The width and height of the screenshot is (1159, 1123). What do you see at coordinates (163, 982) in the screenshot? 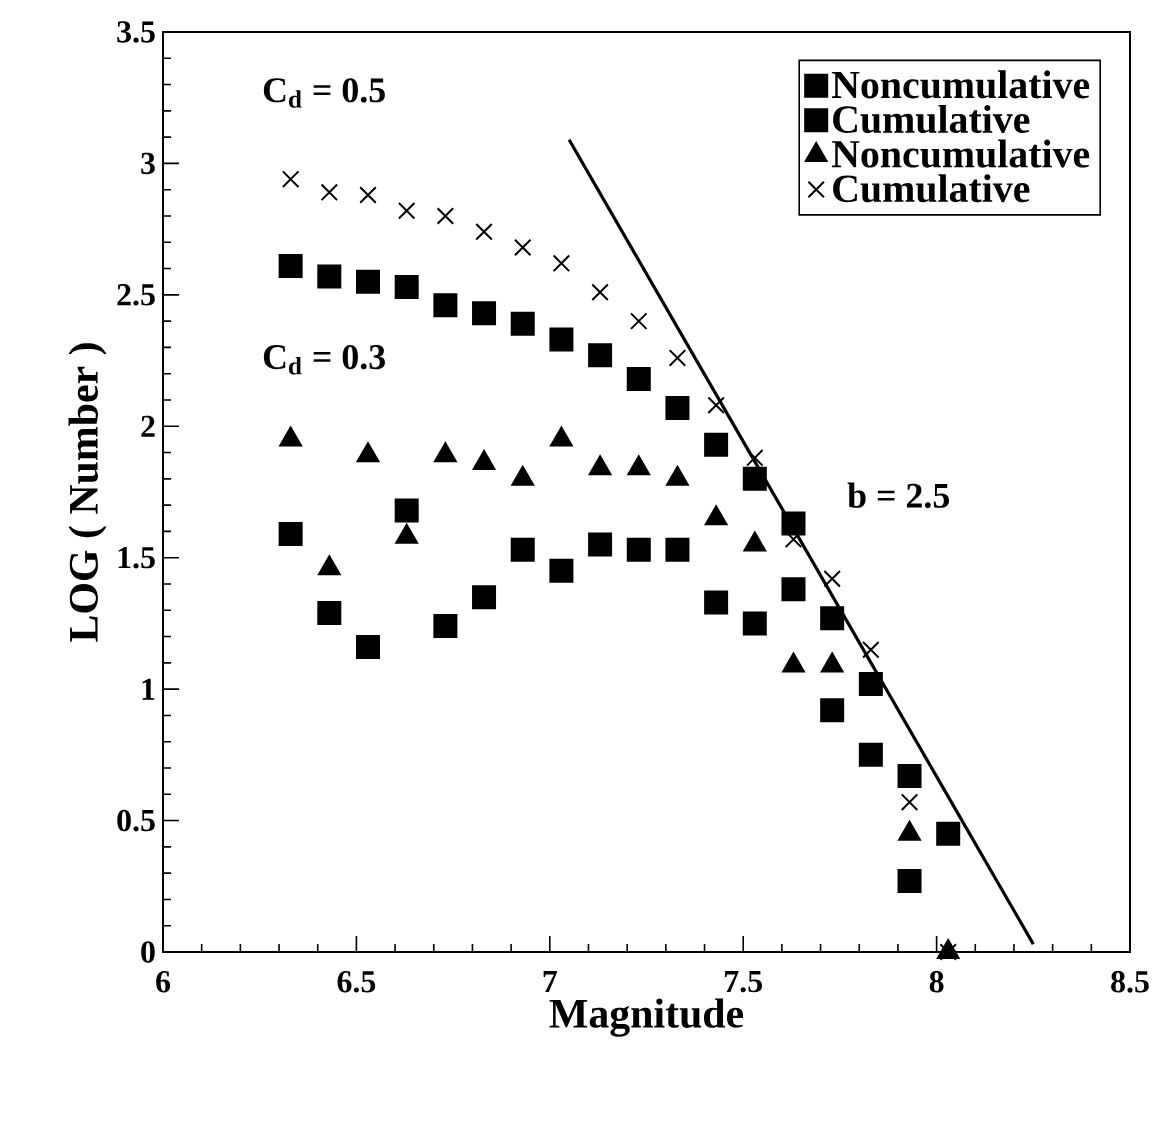
I see `x-tick-label: 6` at bounding box center [163, 982].